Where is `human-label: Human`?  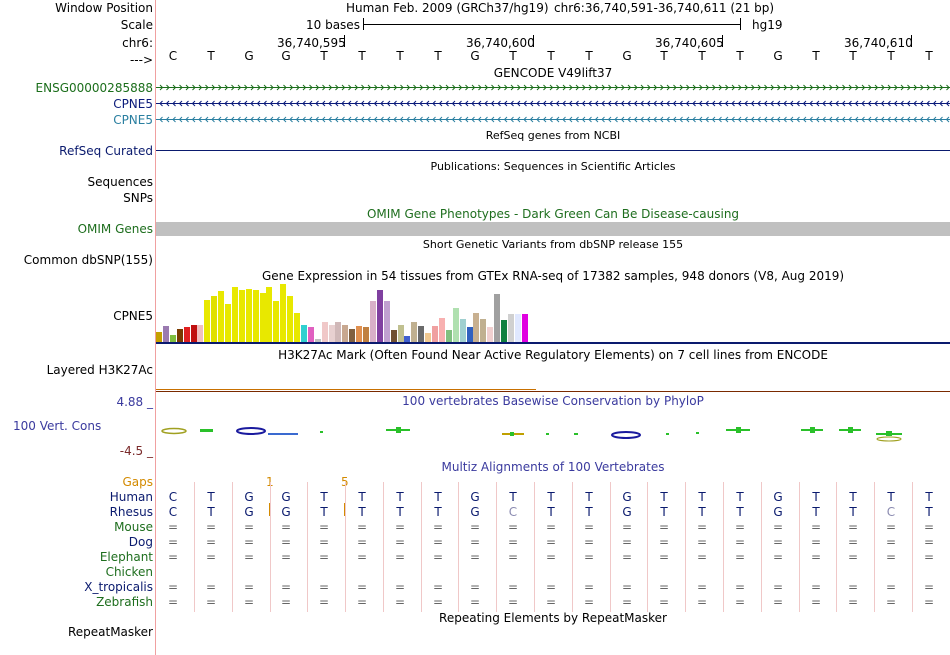 human-label: Human is located at coordinates (131, 497).